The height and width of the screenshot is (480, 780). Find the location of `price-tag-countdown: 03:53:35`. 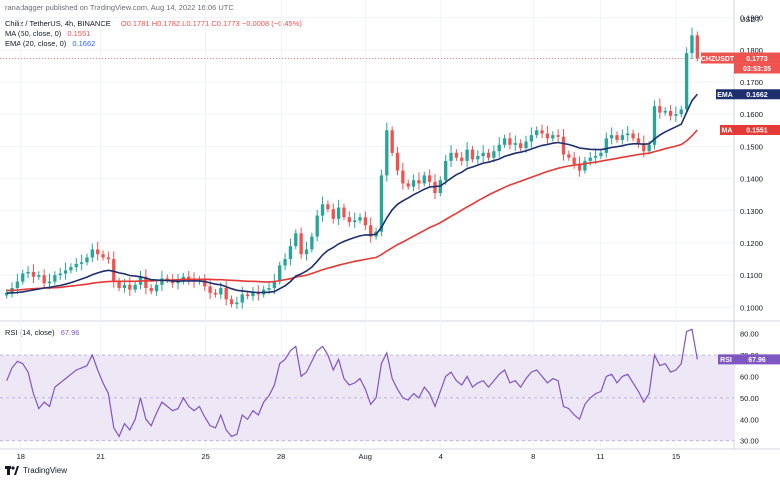

price-tag-countdown: 03:53:35 is located at coordinates (757, 69).